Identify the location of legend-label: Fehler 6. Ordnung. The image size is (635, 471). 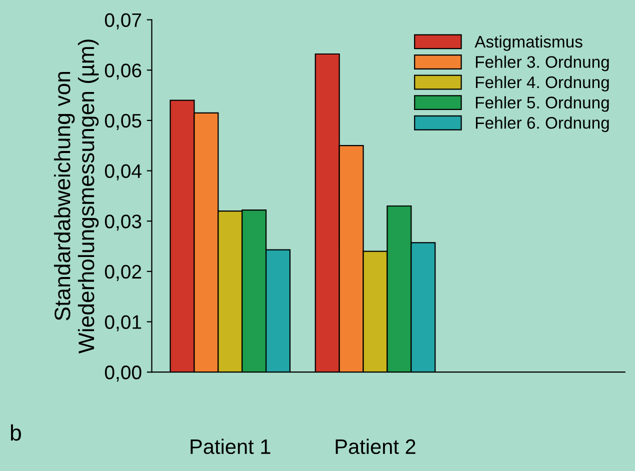
(542, 124).